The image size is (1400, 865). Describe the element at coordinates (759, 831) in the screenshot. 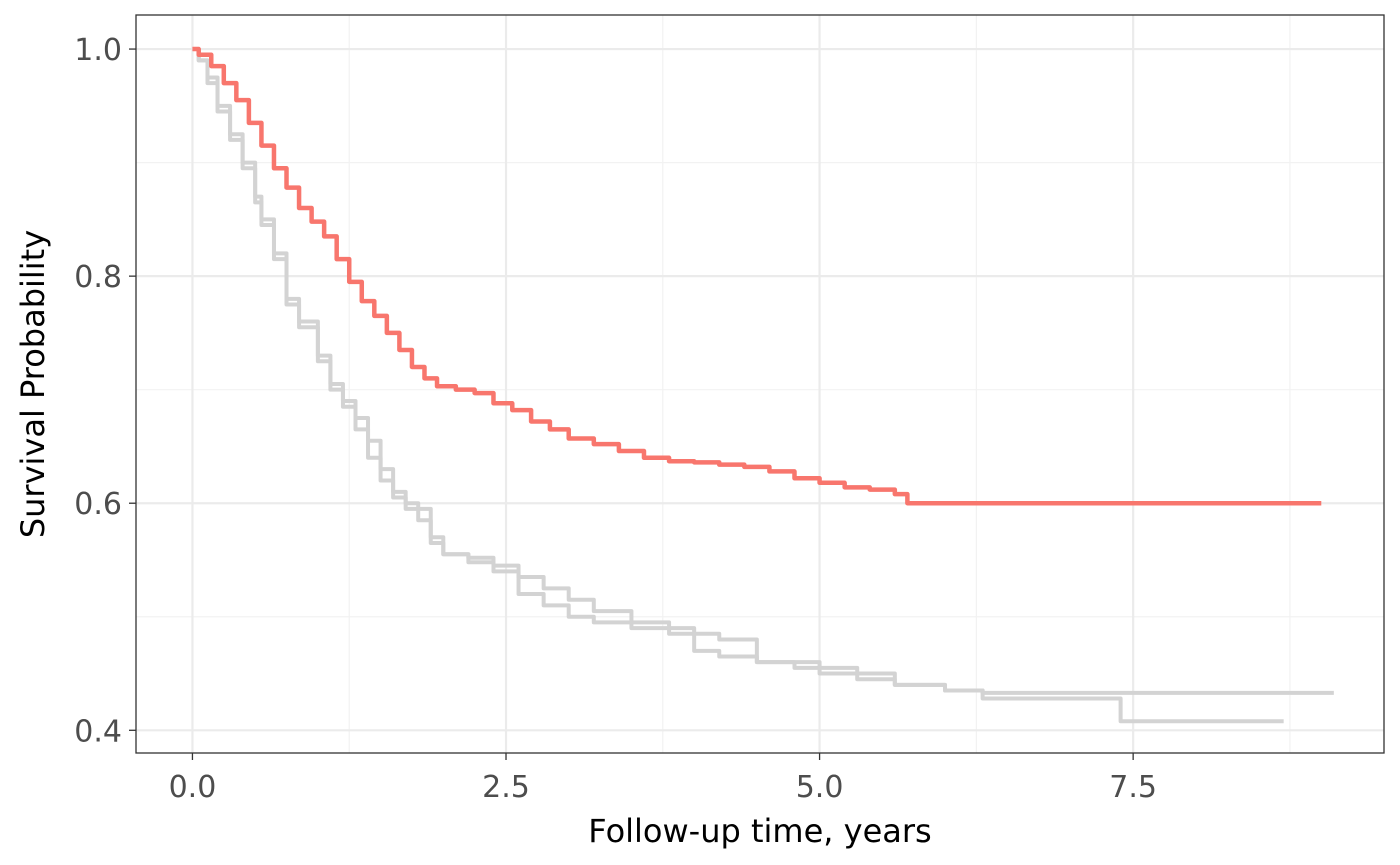

I see `x-axis-title: Follow-up time, years` at that location.